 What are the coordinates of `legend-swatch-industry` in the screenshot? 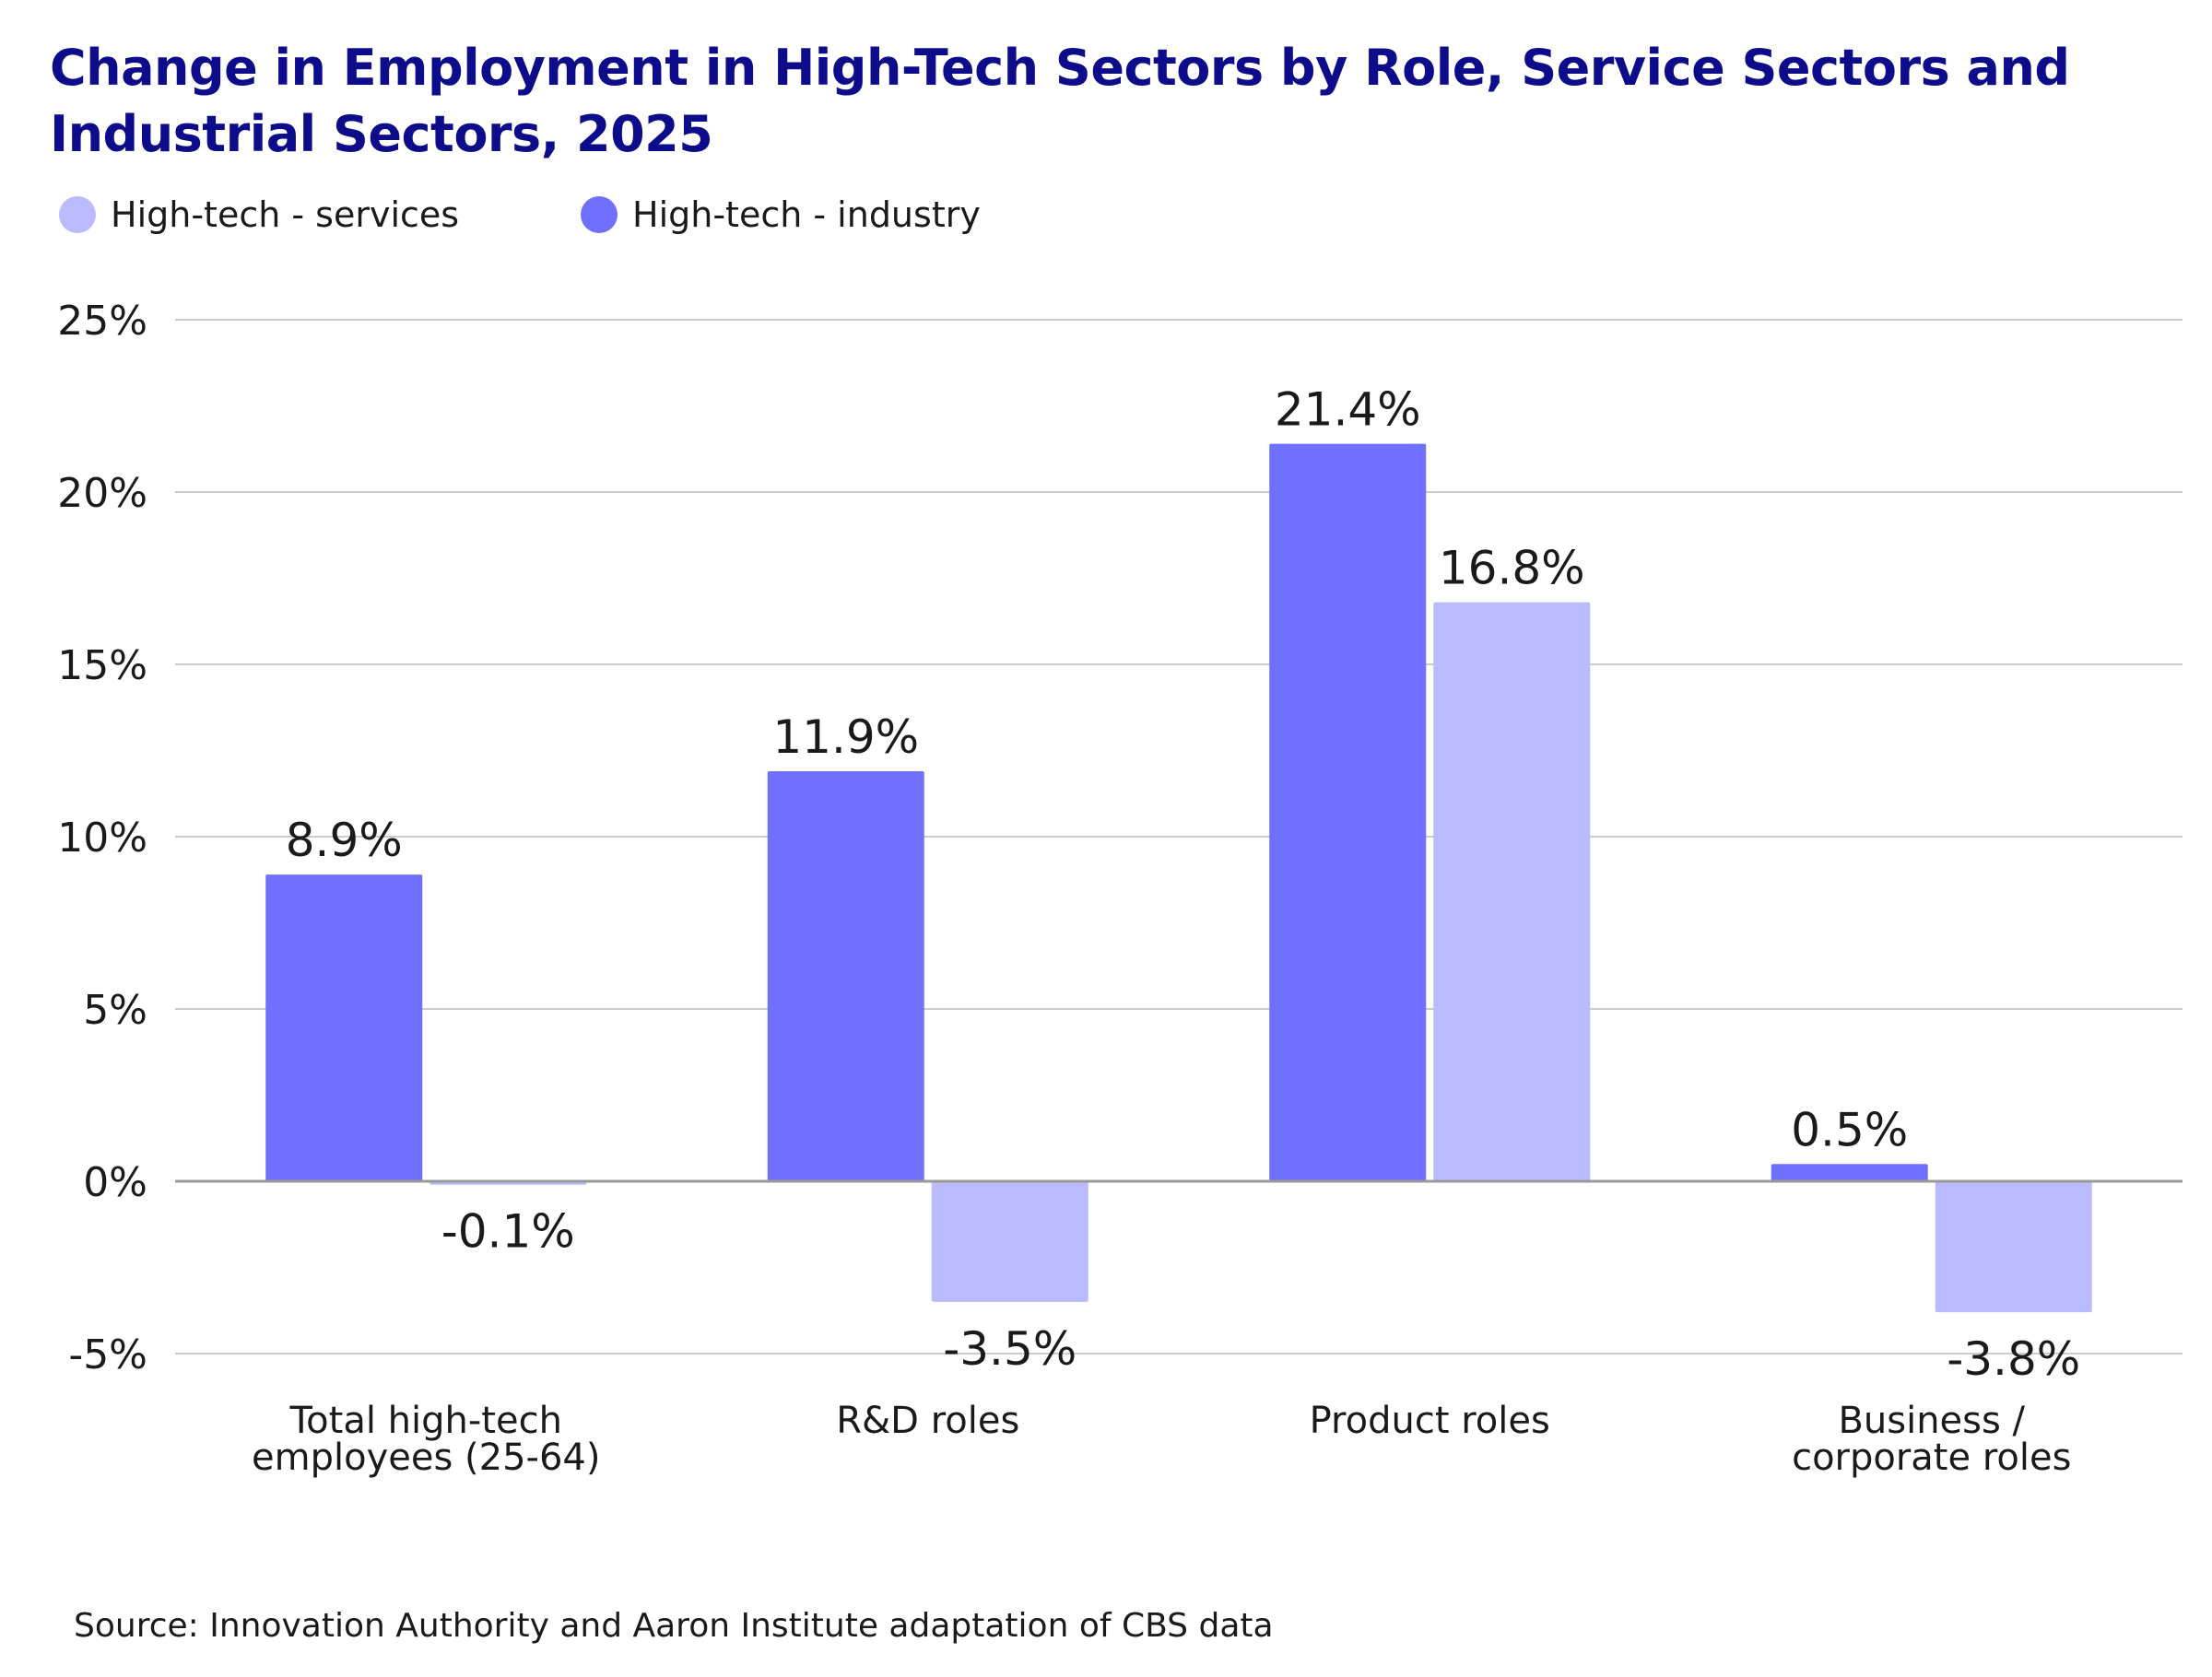 It's located at (599, 214).